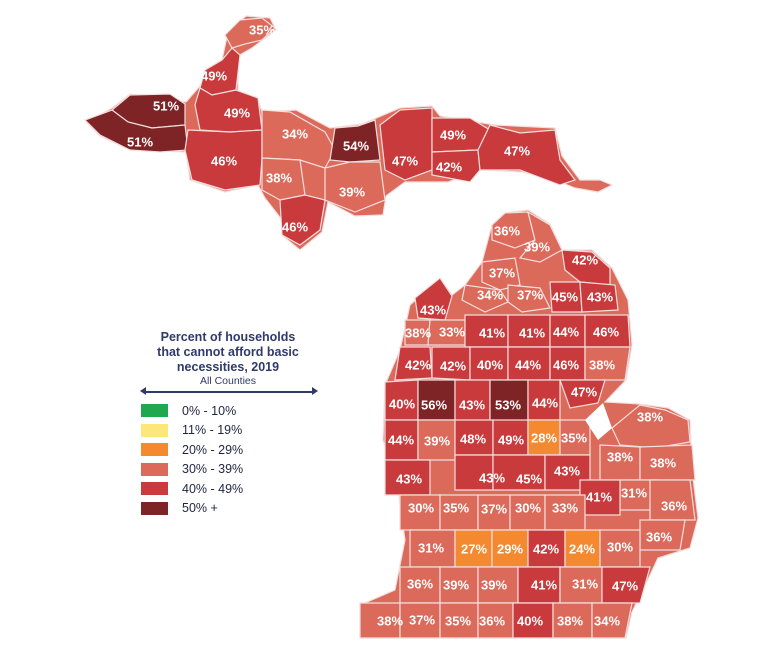 This screenshot has height=646, width=771. I want to click on county-value-label: 53%, so click(508, 405).